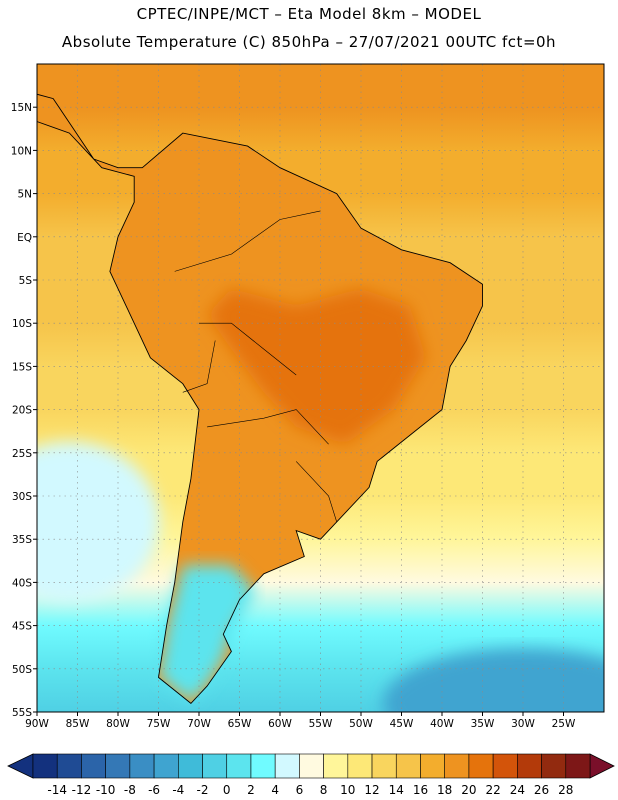  I want to click on lat-tick-label: 20S, so click(22, 411).